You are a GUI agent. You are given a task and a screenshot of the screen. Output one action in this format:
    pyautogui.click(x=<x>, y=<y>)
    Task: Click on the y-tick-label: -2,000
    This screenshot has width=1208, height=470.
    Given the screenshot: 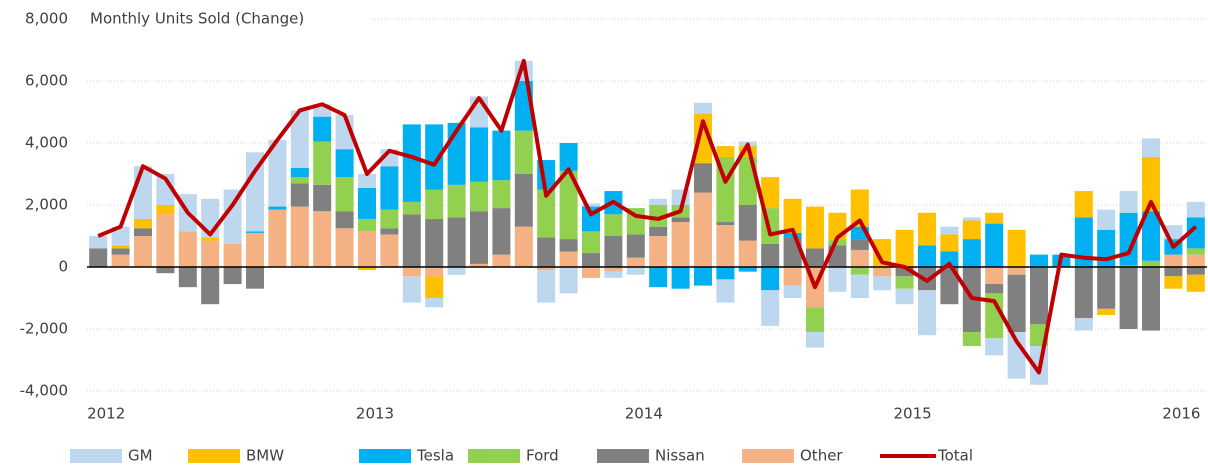 What is the action you would take?
    pyautogui.click(x=44, y=329)
    